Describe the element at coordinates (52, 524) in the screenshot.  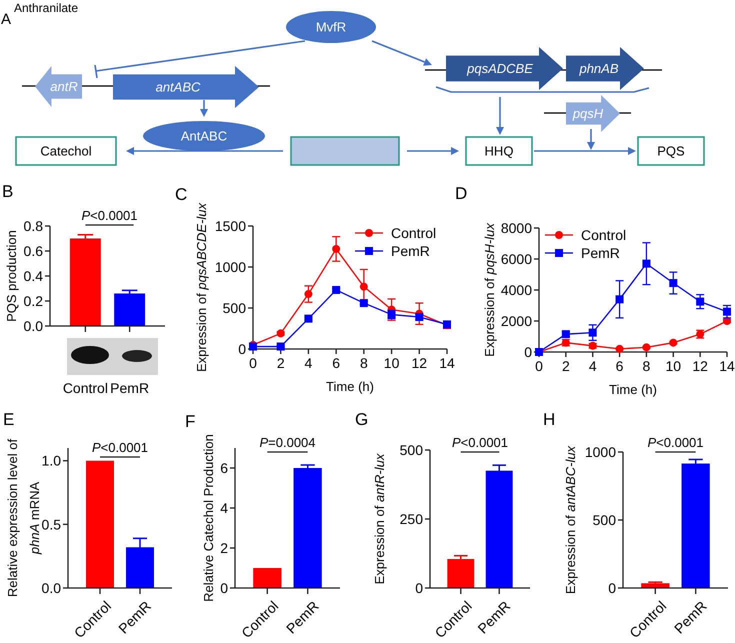
I see `y-tick-label: 0.5` at that location.